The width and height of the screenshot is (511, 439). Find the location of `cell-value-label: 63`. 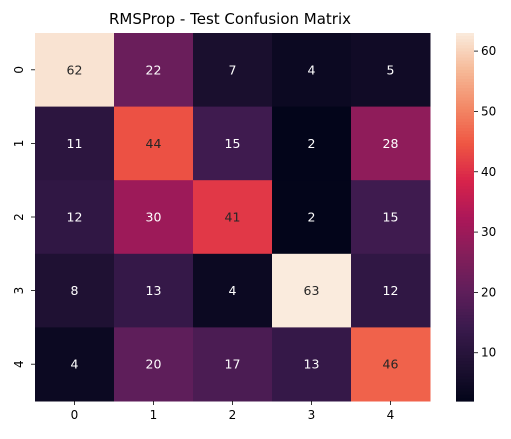

cell-value-label: 63 is located at coordinates (312, 290).